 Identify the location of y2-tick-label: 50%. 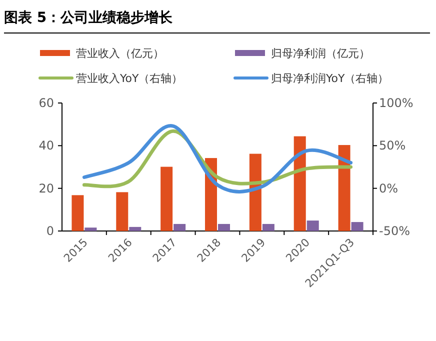
(392, 145).